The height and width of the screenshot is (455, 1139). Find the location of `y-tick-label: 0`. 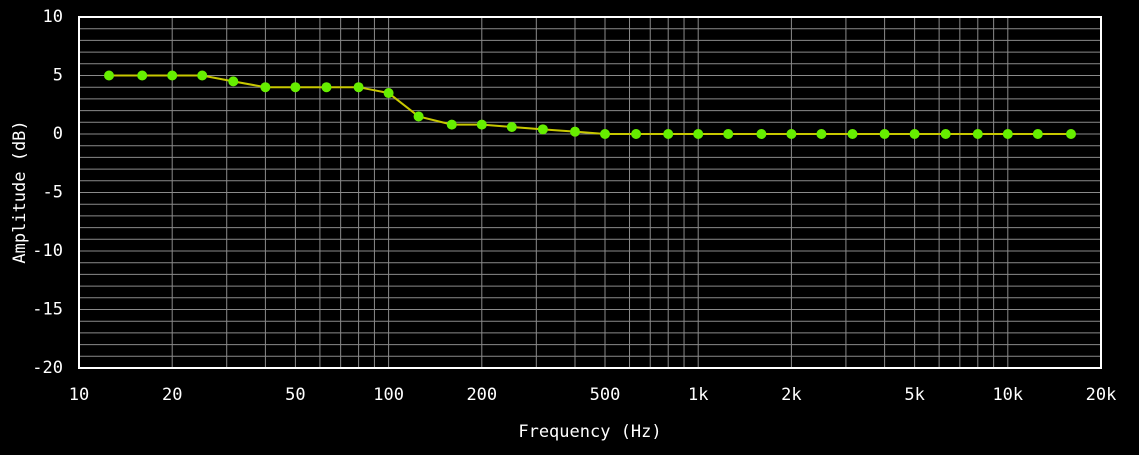

y-tick-label: 0 is located at coordinates (58, 134).